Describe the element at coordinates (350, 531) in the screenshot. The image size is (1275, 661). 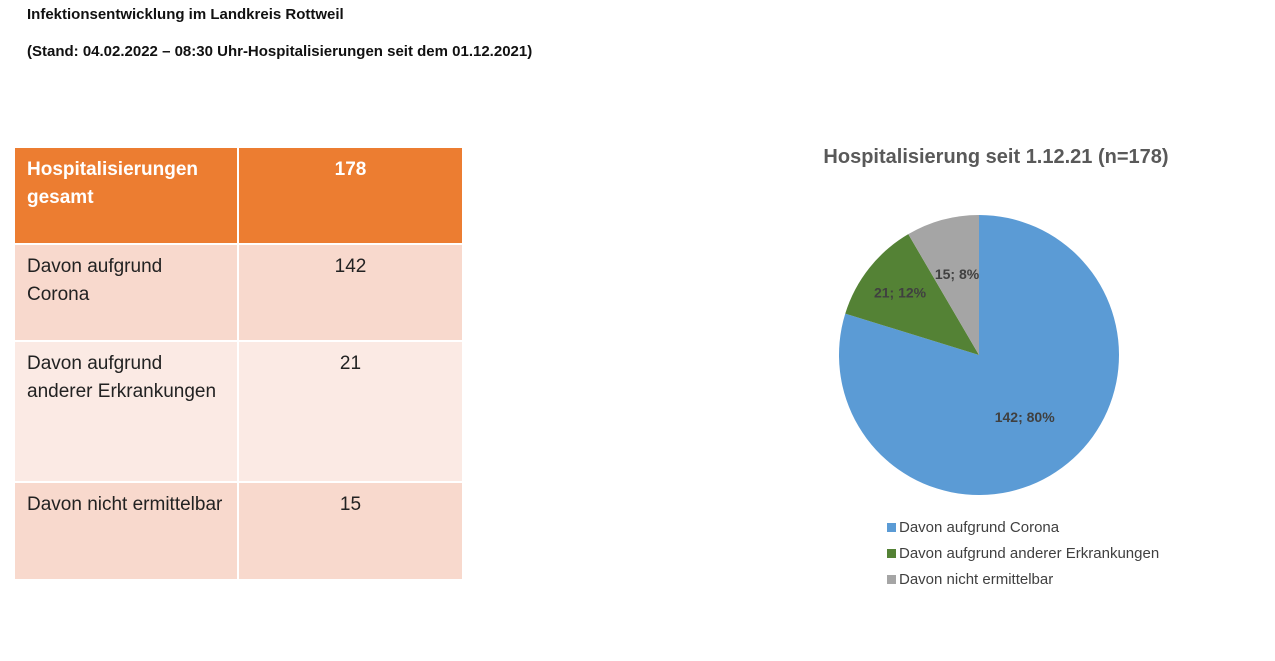
I see `row-value: 15` at that location.